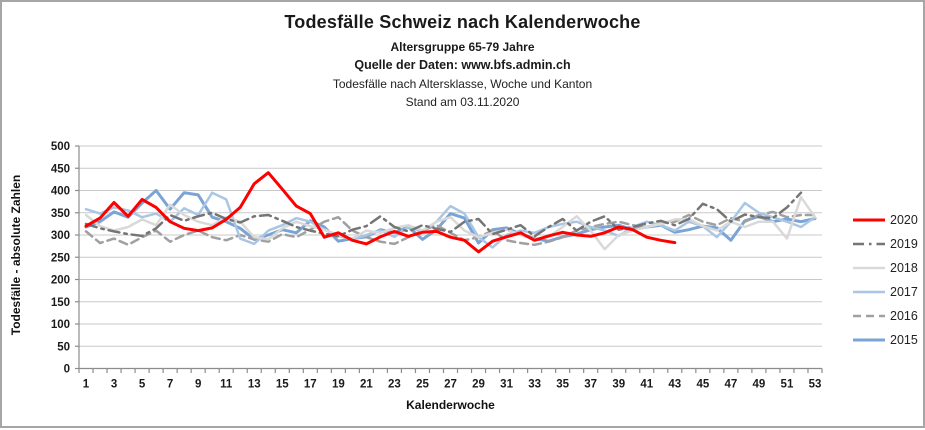 The image size is (925, 430). I want to click on series-line-2018, so click(450, 223).